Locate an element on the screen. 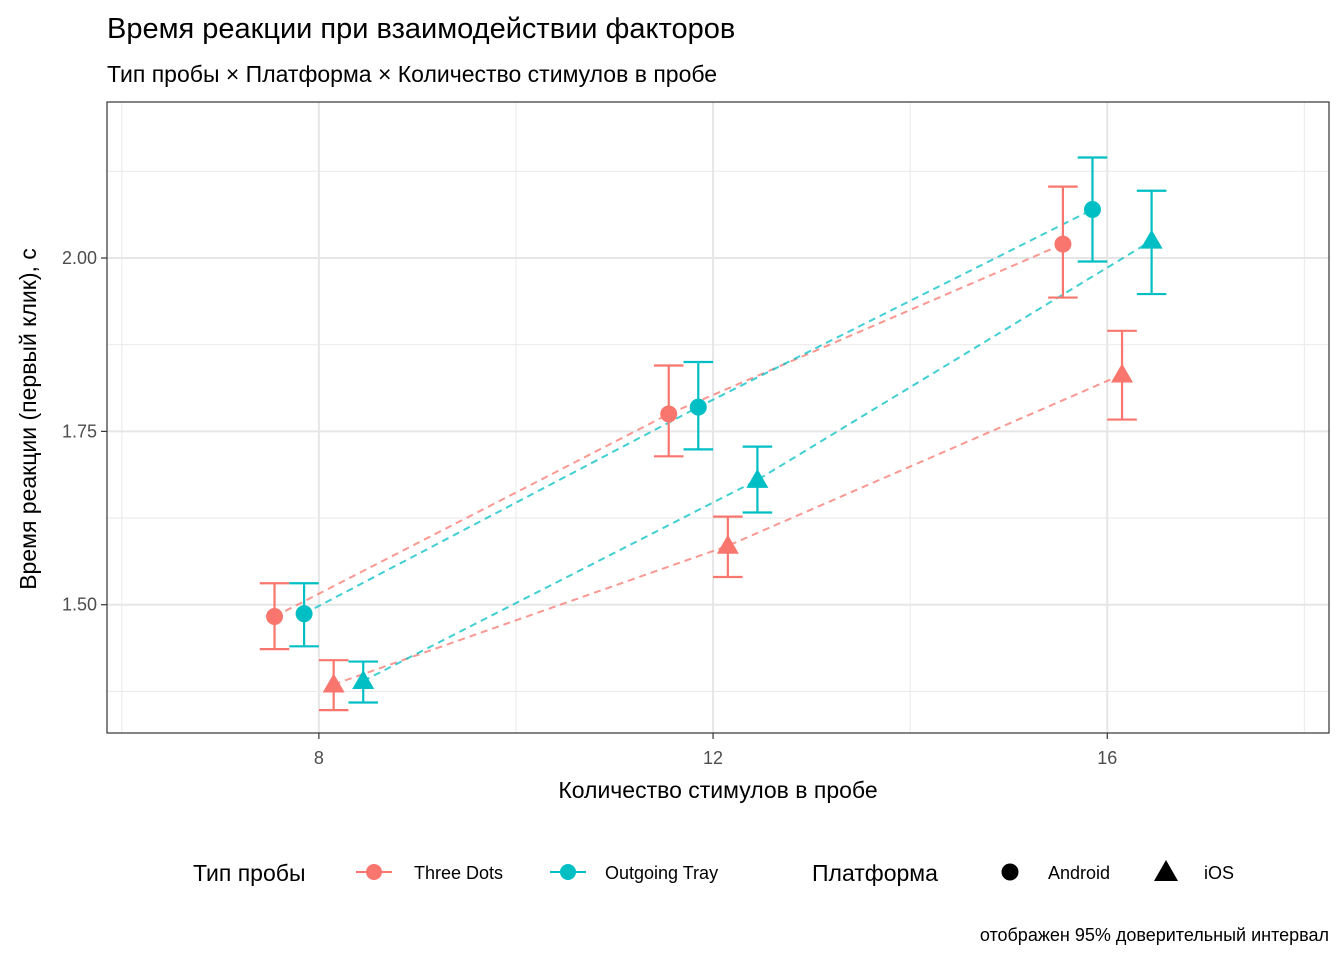  legend-outgoing-tray-dot is located at coordinates (568, 872).